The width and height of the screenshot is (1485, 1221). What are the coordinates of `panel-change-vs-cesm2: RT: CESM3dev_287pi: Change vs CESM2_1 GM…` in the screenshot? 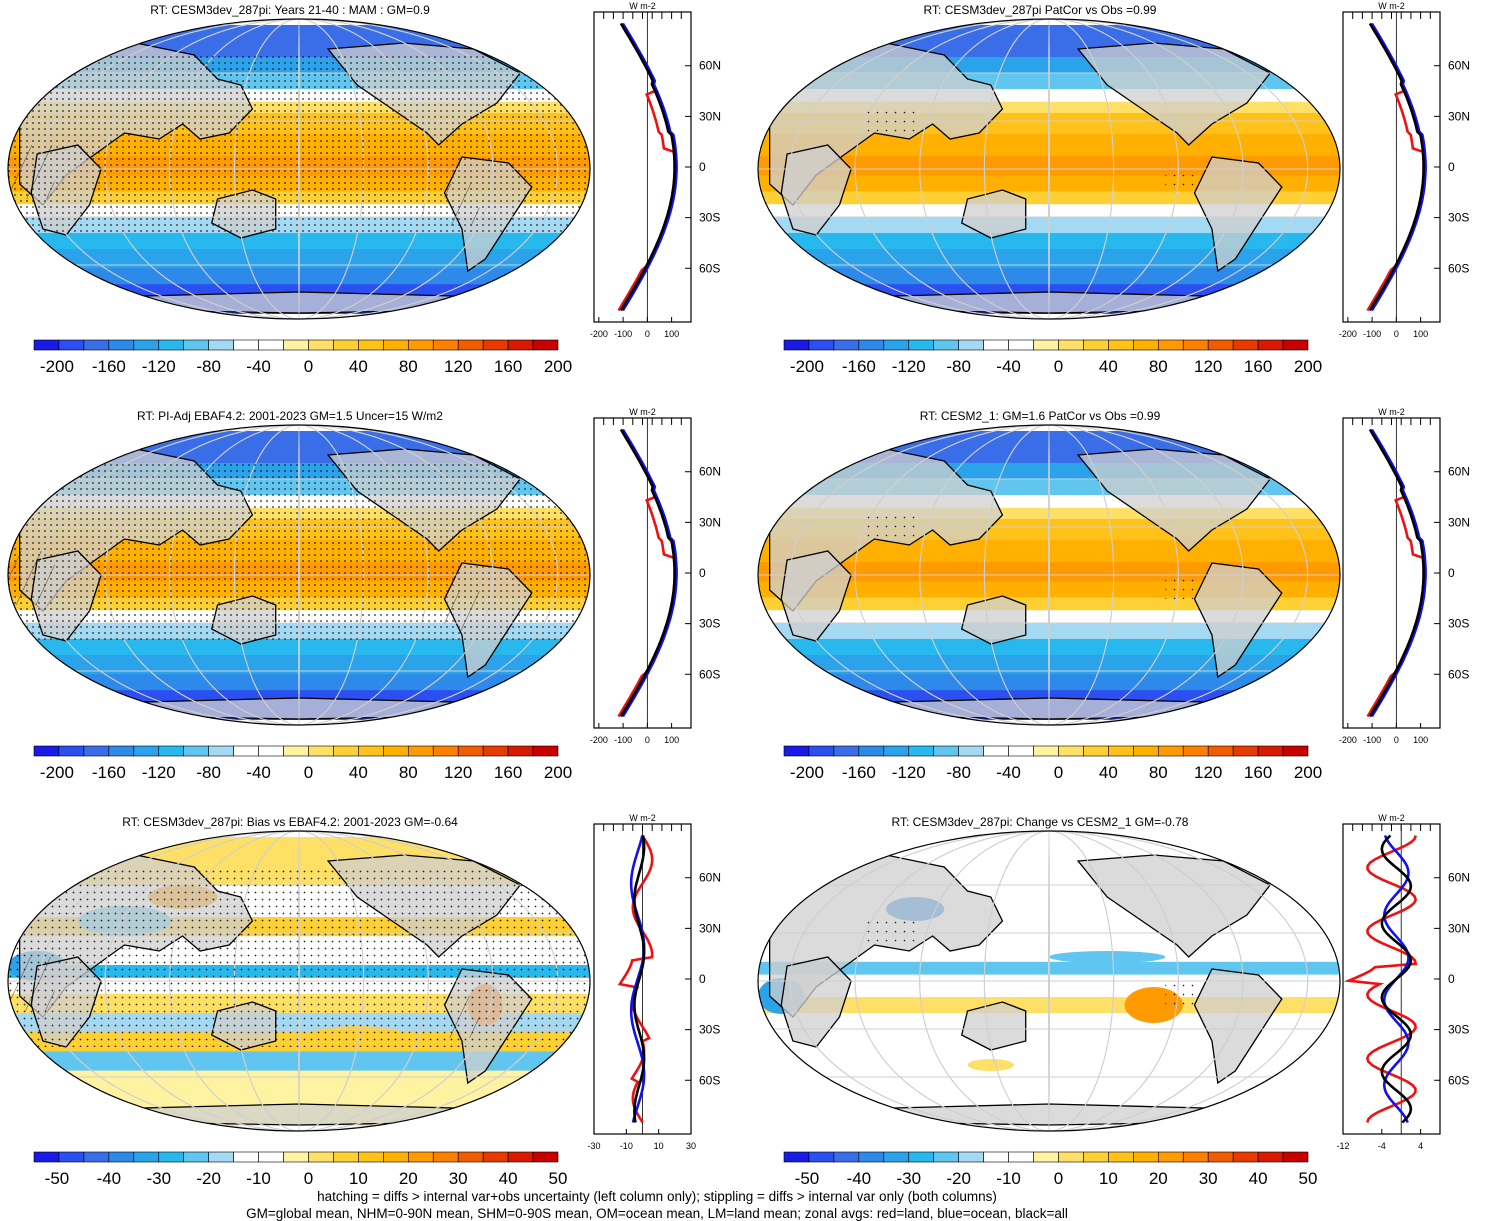 It's located at (1113, 1000).